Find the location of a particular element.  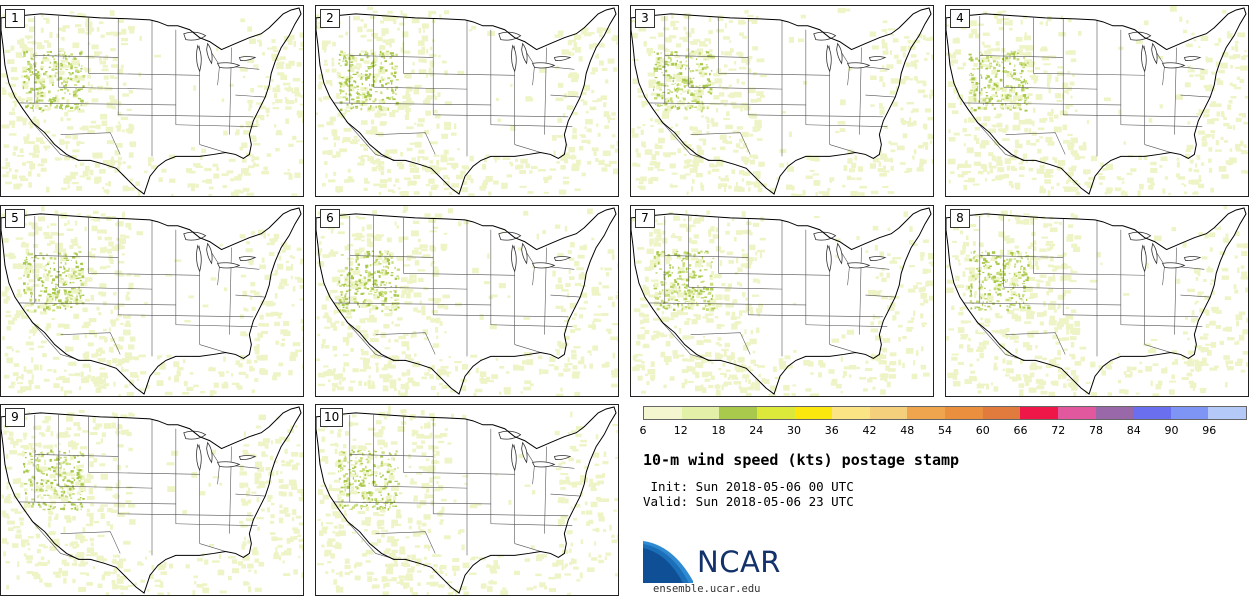

color-scale-tick-label: 96 is located at coordinates (1209, 430).